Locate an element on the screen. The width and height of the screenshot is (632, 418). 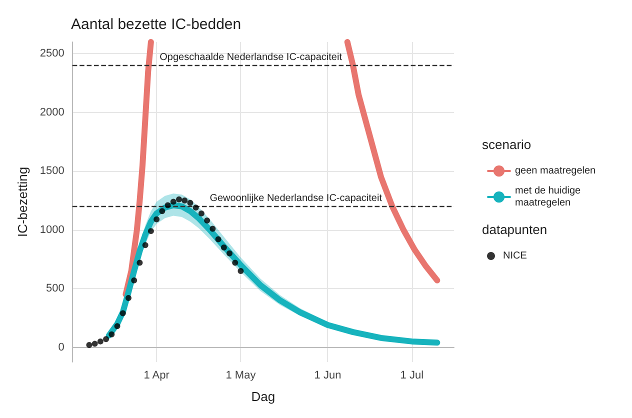
x-tick-label: 1 Apr is located at coordinates (157, 376).